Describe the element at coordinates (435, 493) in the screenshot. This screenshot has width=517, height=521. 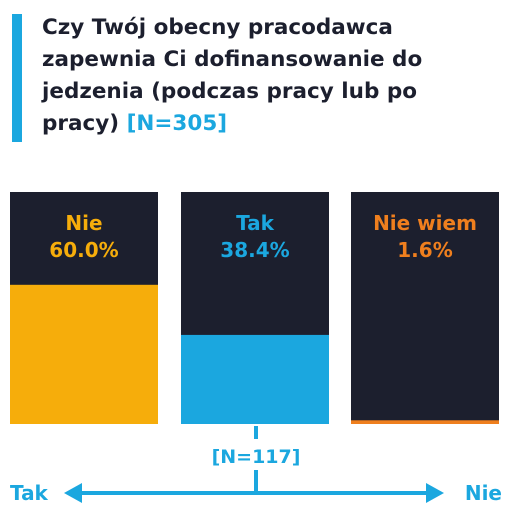
I see `arrow-head-right` at that location.